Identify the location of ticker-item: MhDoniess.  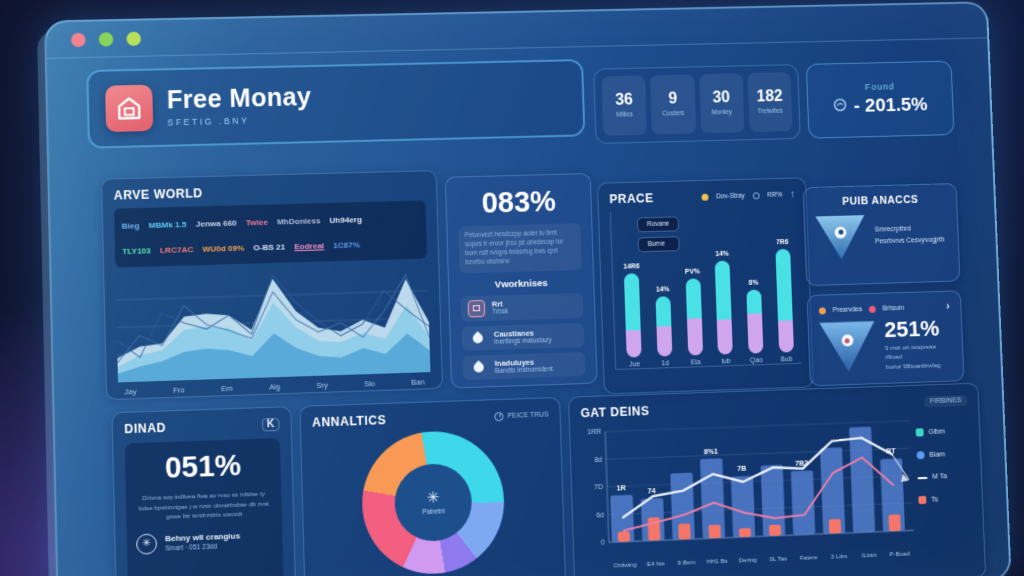
(298, 221).